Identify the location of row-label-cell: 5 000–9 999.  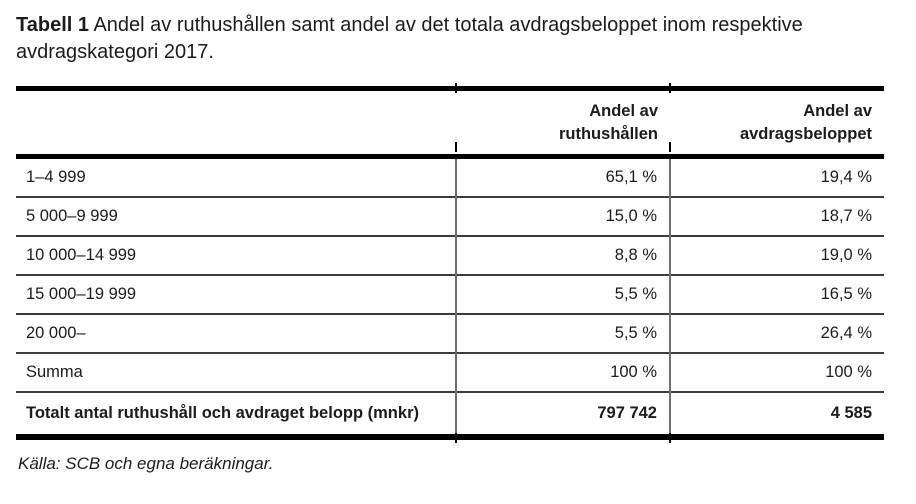
(236, 216).